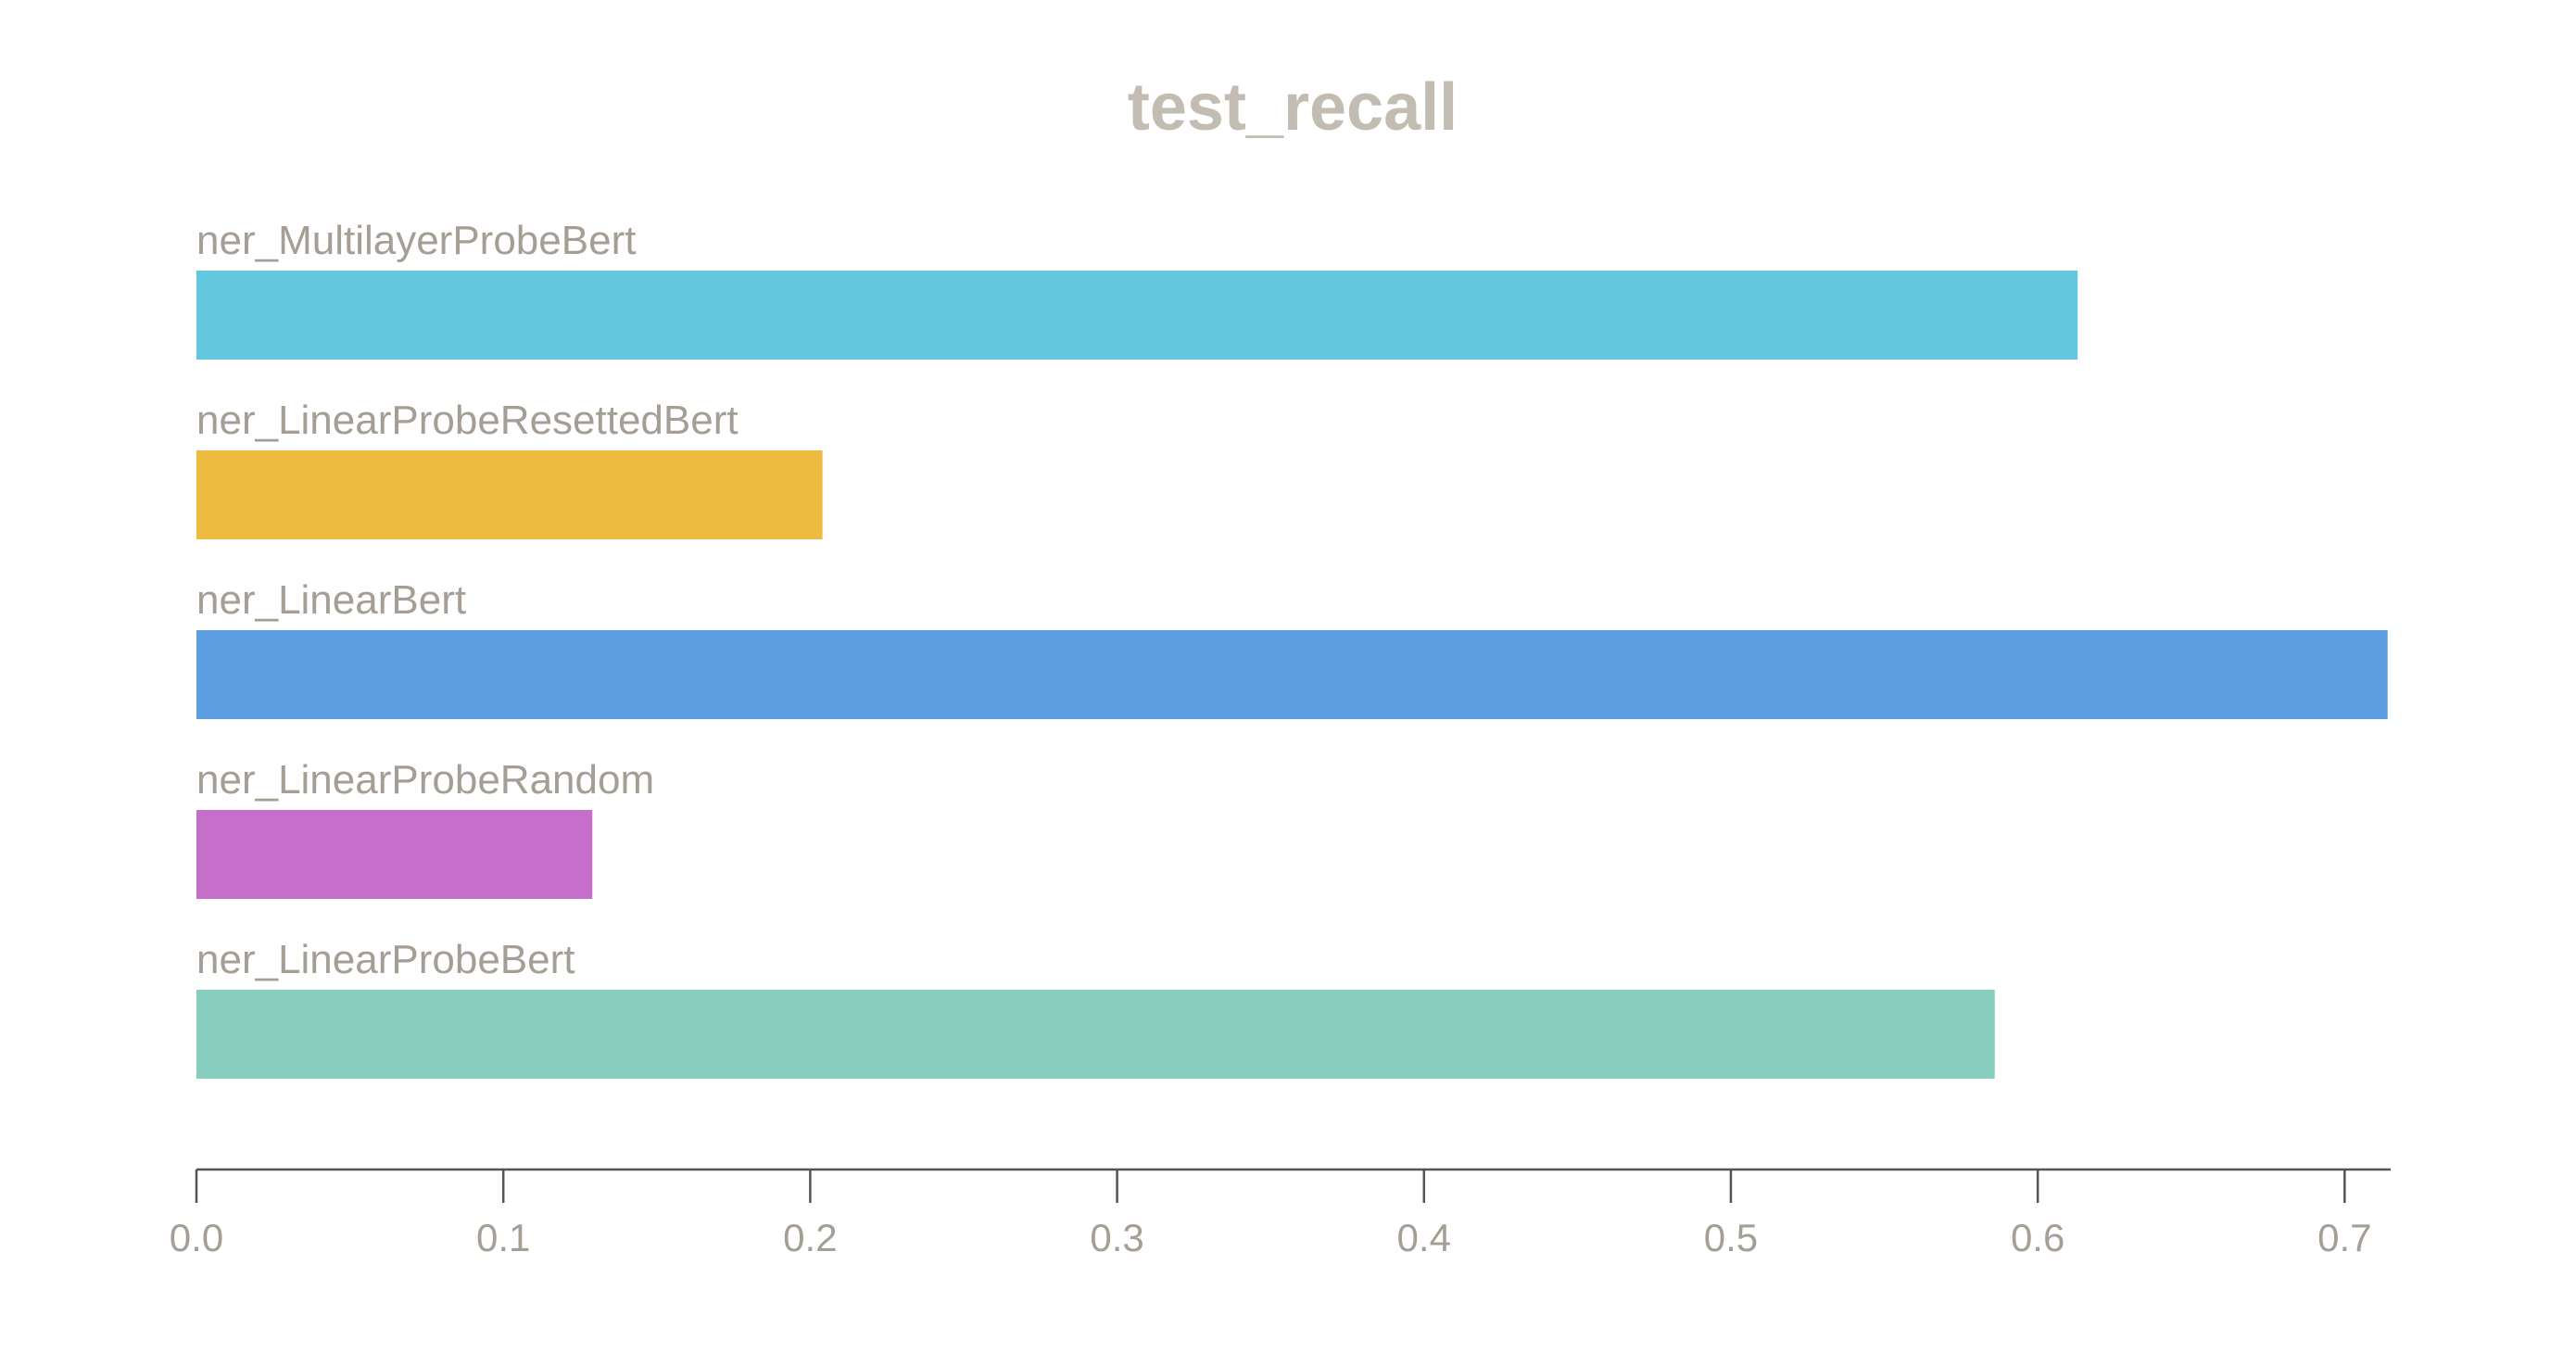  What do you see at coordinates (385, 960) in the screenshot?
I see `bar-label: ner_LinearProbeBert` at bounding box center [385, 960].